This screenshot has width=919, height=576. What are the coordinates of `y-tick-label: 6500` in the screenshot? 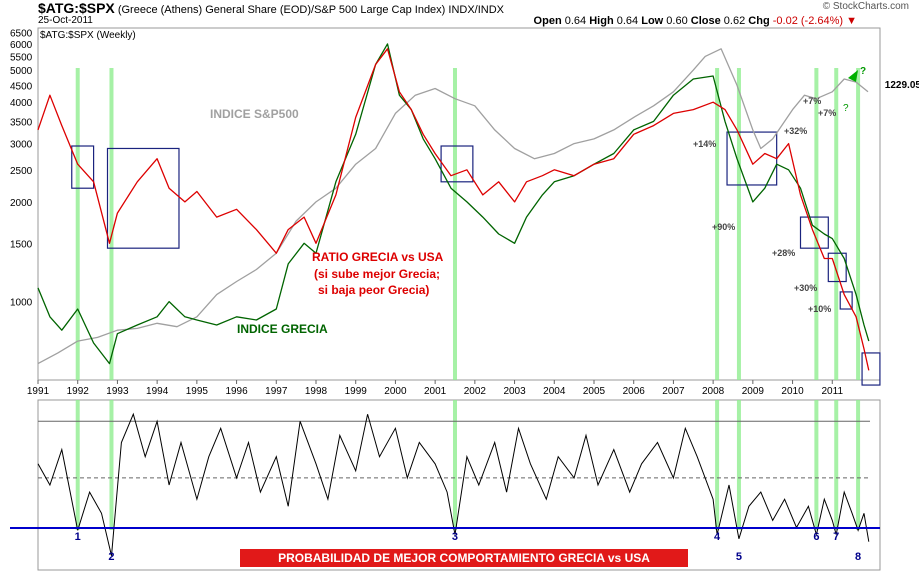 It's located at (21, 33).